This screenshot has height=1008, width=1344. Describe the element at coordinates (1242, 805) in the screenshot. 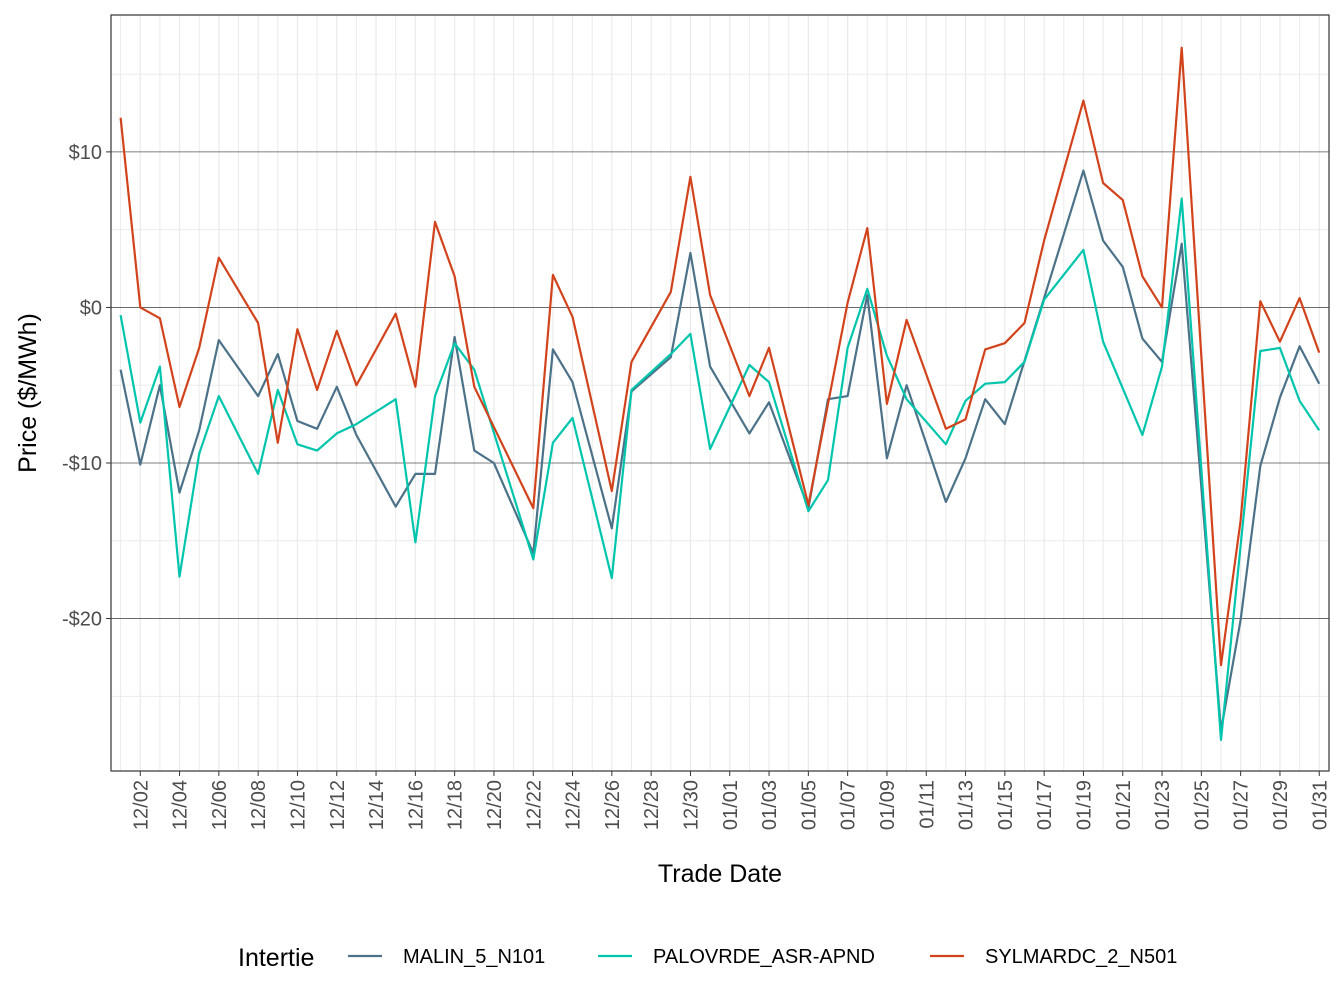

I see `x-tick-label: 01/27` at that location.